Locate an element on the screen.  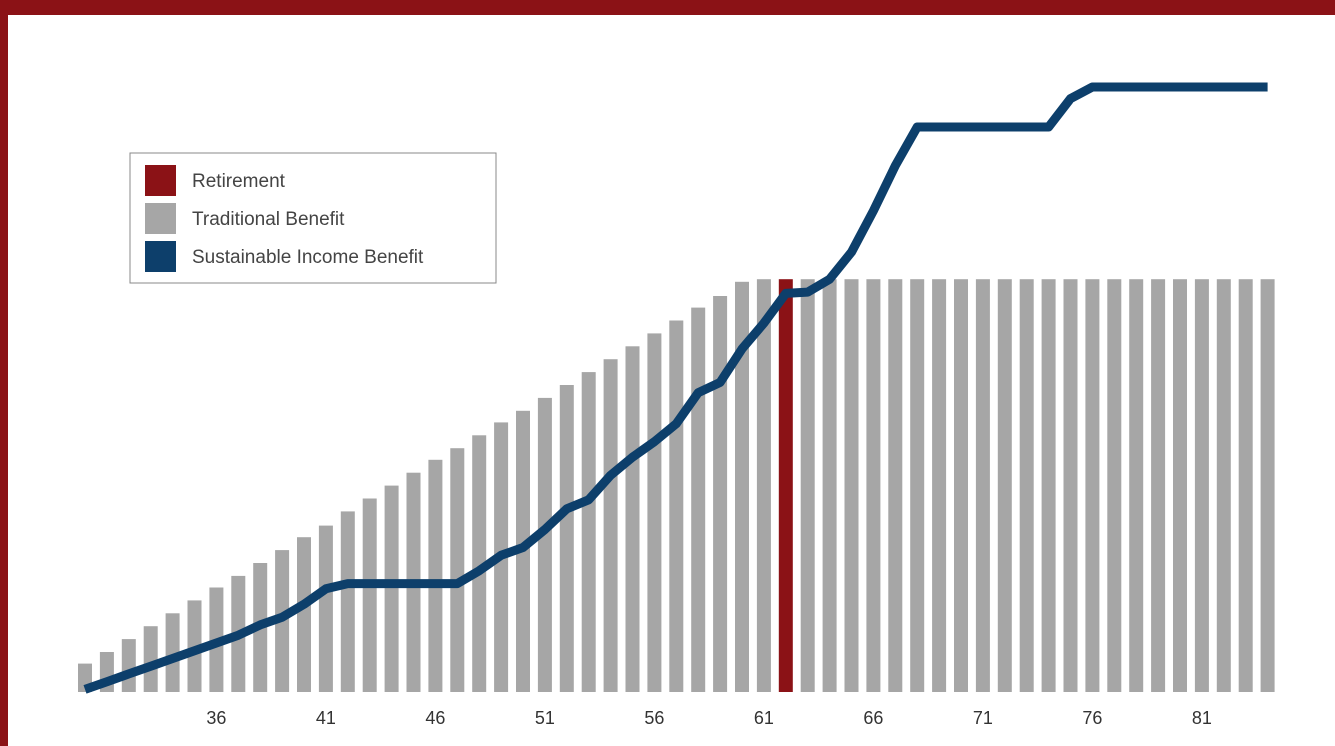
x-tick-label-71: 71 is located at coordinates (983, 718).